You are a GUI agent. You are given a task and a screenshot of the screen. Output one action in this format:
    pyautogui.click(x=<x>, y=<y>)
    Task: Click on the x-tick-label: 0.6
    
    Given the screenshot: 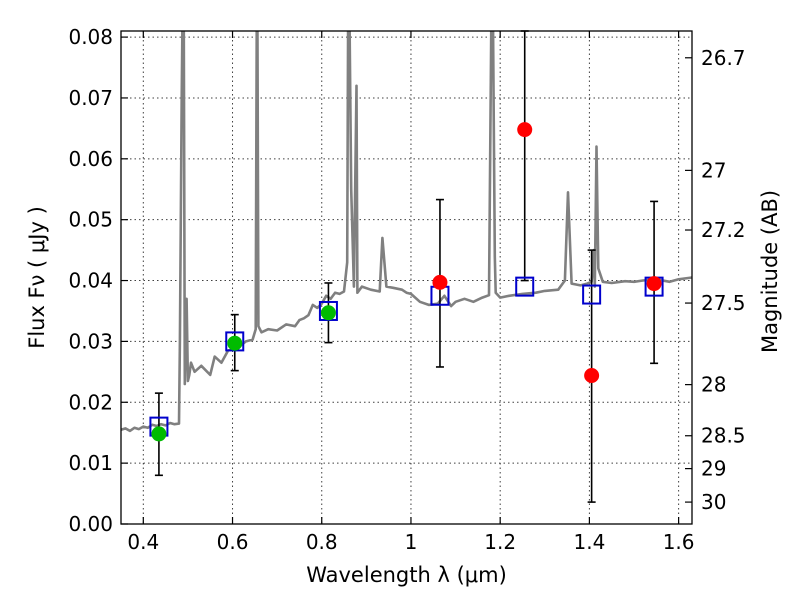 What is the action you would take?
    pyautogui.click(x=233, y=542)
    